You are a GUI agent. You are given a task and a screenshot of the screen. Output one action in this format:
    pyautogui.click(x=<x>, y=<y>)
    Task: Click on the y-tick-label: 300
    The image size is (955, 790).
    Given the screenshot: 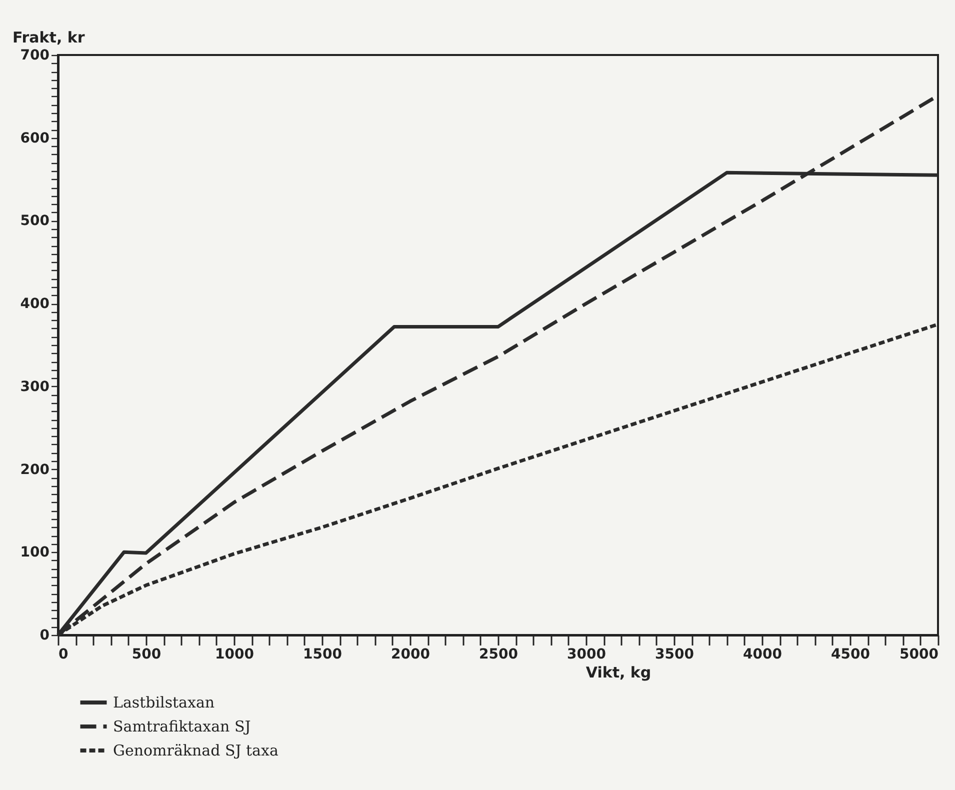 What is the action you would take?
    pyautogui.click(x=35, y=386)
    